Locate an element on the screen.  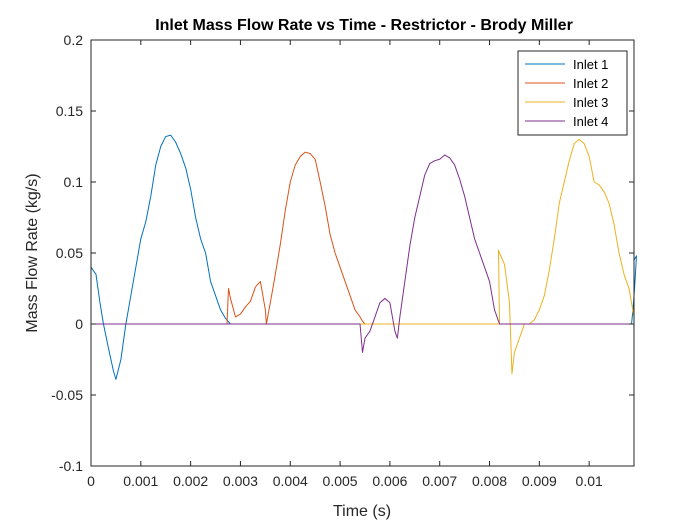
x-tick-label: 0.004 is located at coordinates (290, 481).